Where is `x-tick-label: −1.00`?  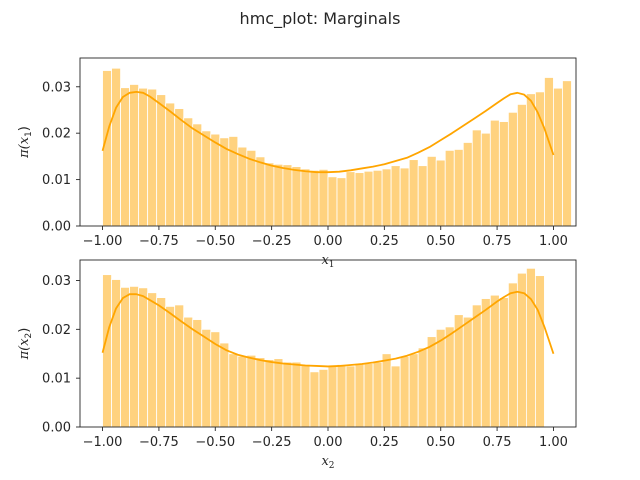 x-tick-label: −1.00 is located at coordinates (103, 442).